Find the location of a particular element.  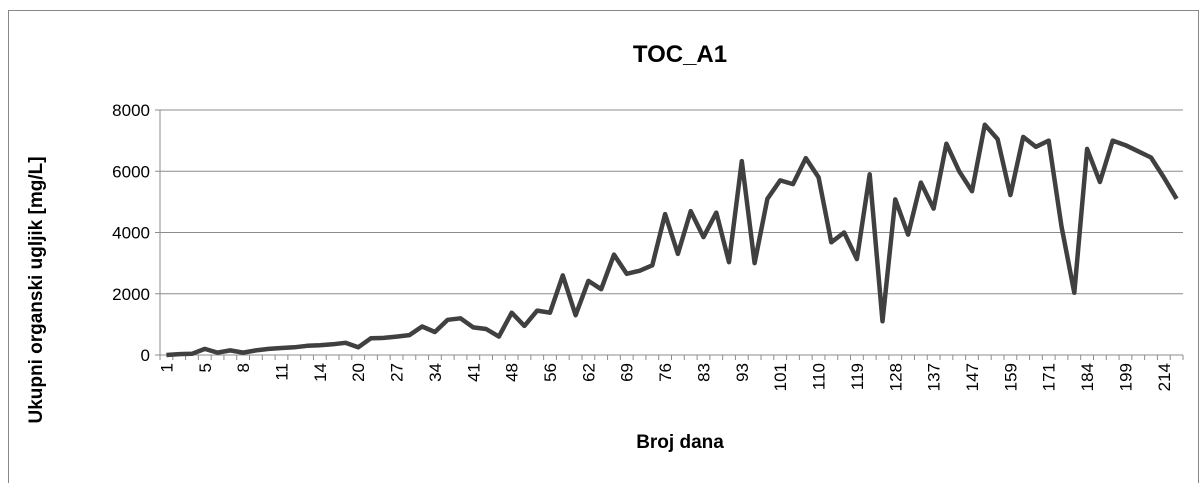

y-tick-label: 4000 is located at coordinates (131, 233).